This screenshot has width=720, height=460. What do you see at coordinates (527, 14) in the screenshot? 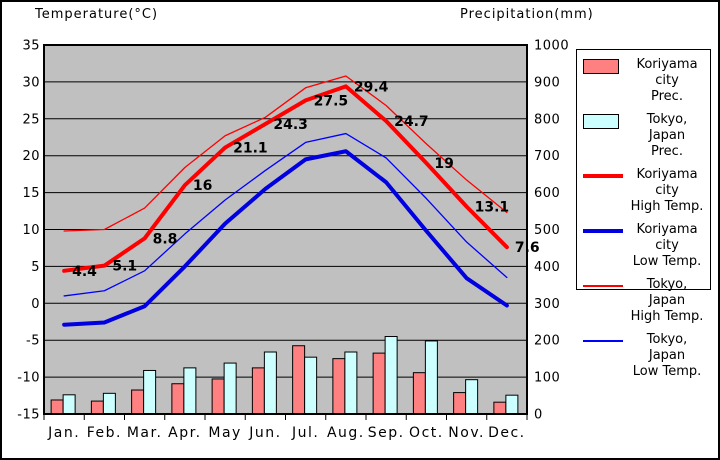
I see `precipitation-axis-title: Precipitation(mm)` at bounding box center [527, 14].